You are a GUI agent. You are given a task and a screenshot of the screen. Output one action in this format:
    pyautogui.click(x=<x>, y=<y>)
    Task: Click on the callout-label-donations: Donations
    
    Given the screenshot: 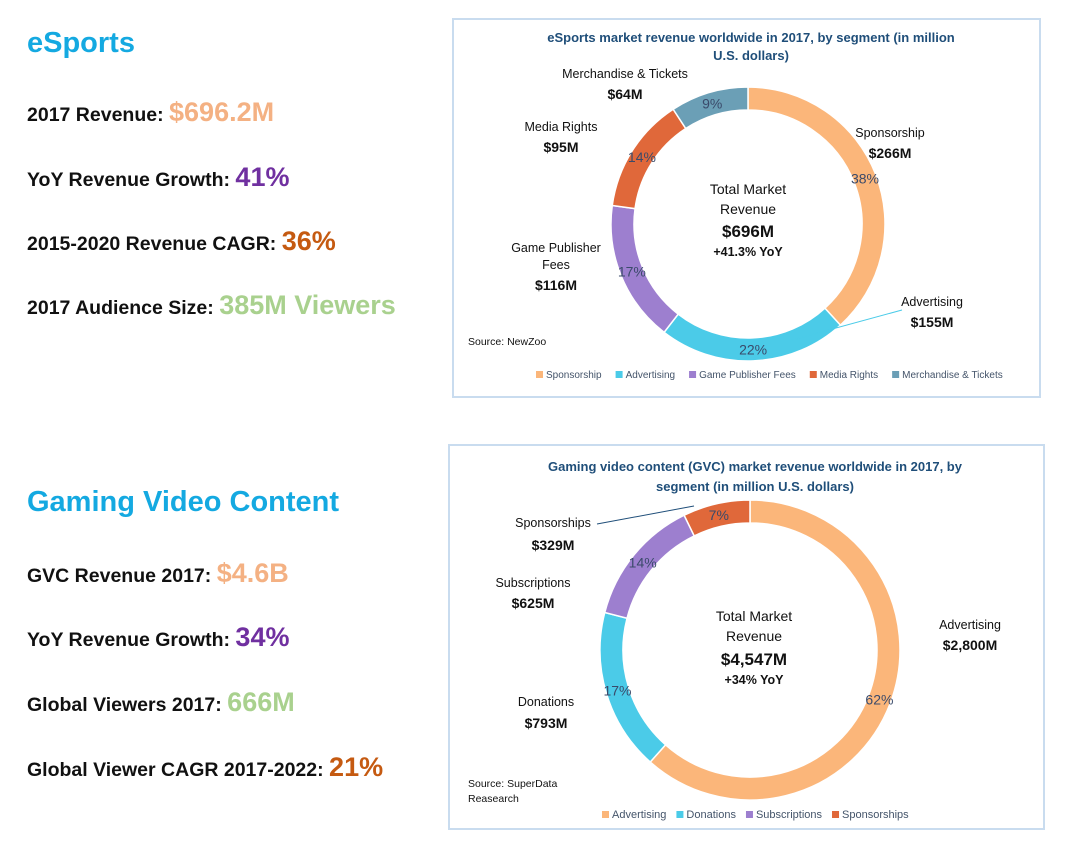 What is the action you would take?
    pyautogui.click(x=546, y=702)
    